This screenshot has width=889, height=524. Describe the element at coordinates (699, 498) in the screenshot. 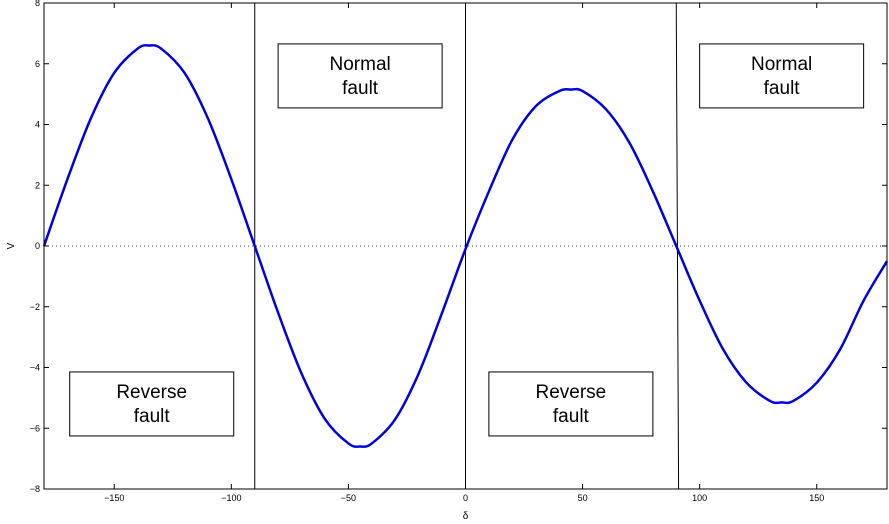

I see `x-tick-label: 100` at that location.